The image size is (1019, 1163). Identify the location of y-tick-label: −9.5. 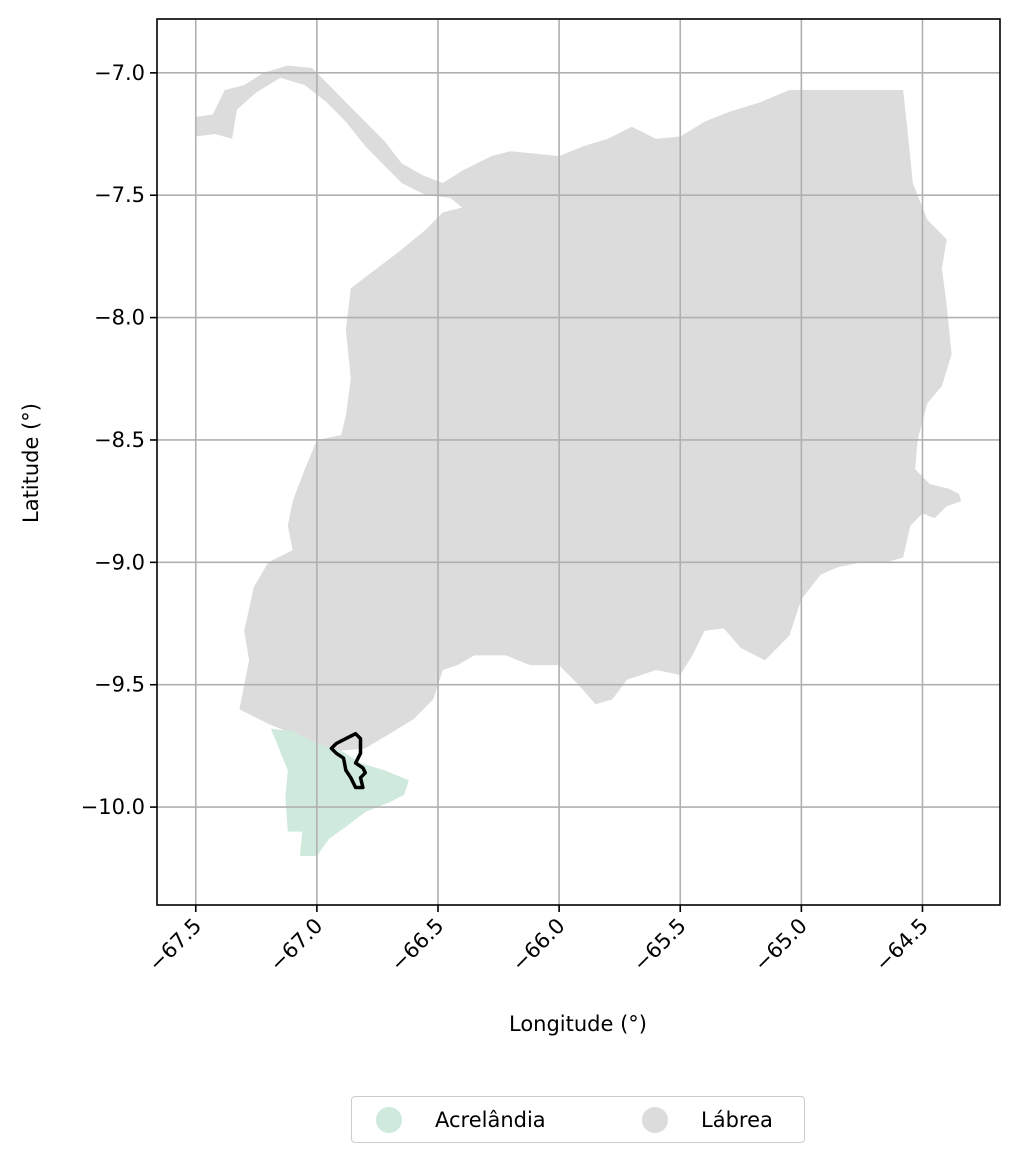
(119, 685).